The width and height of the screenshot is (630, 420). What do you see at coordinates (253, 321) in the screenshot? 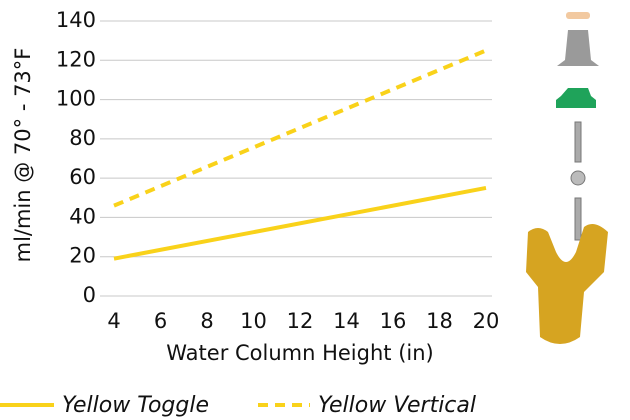
I see `x-tick-label: 10` at bounding box center [253, 321].